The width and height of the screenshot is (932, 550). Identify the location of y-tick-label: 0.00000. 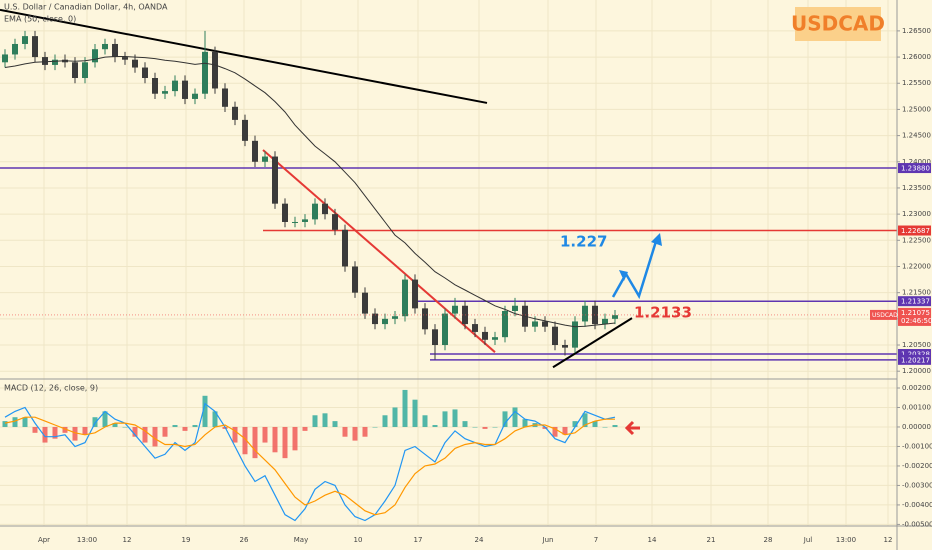
(916, 427).